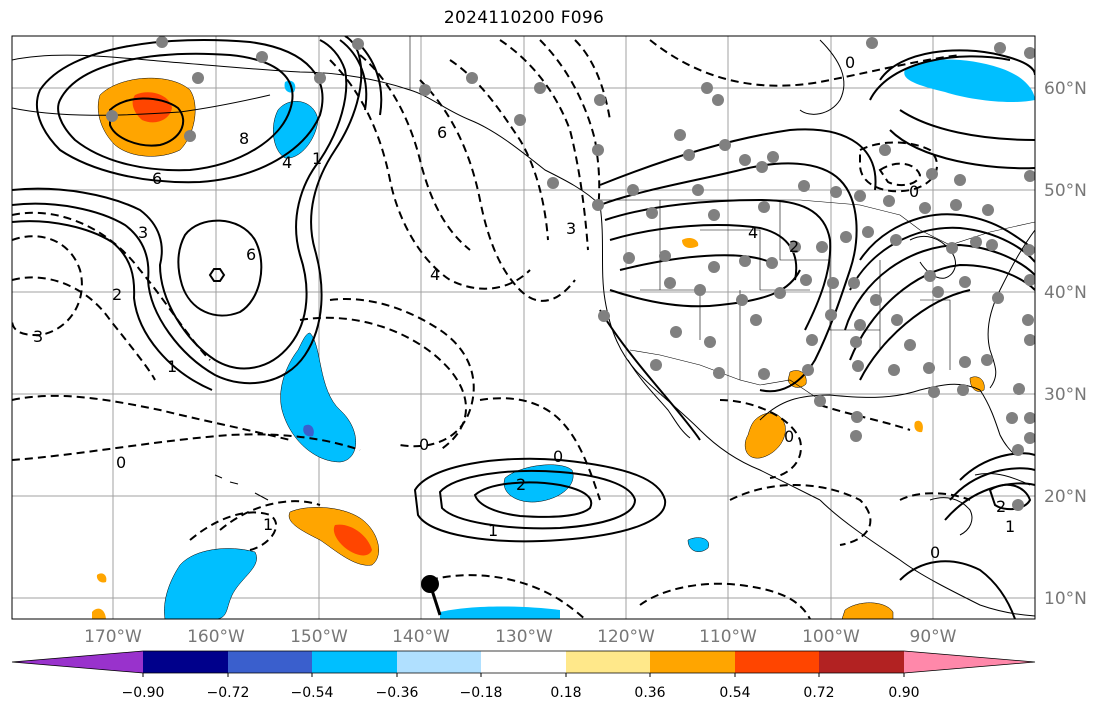 Image resolution: width=1105 pixels, height=712 pixels. I want to click on colorbar-tick-label: 0.54, so click(734, 693).